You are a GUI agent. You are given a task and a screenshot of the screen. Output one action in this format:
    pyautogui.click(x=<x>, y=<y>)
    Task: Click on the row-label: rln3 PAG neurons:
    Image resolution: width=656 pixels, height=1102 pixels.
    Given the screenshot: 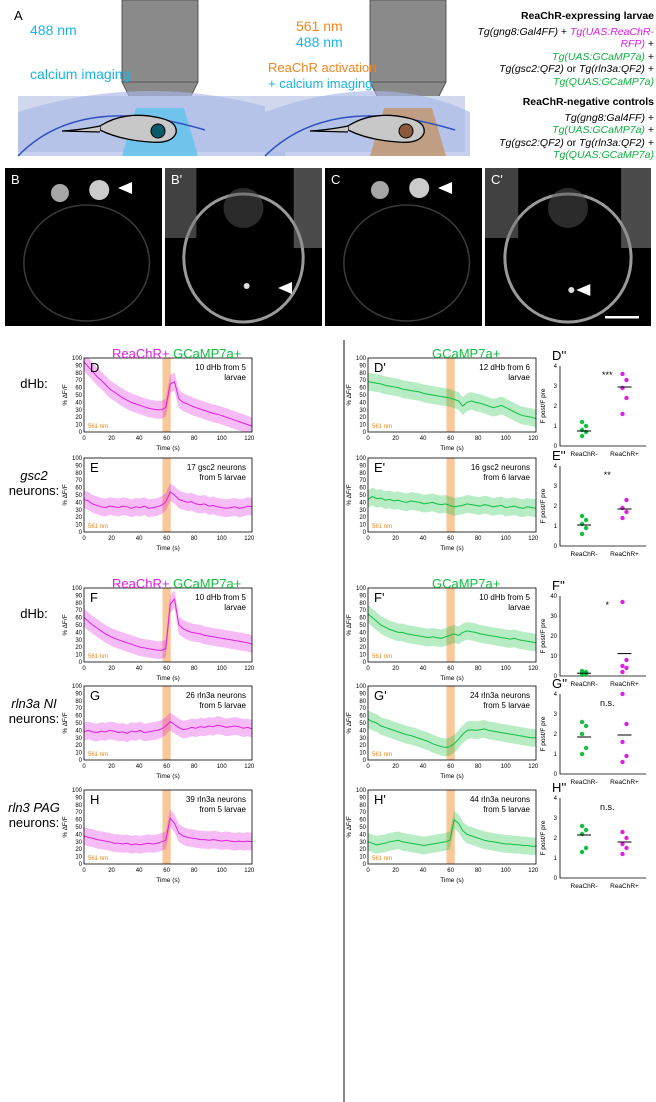 What is the action you would take?
    pyautogui.click(x=34, y=815)
    